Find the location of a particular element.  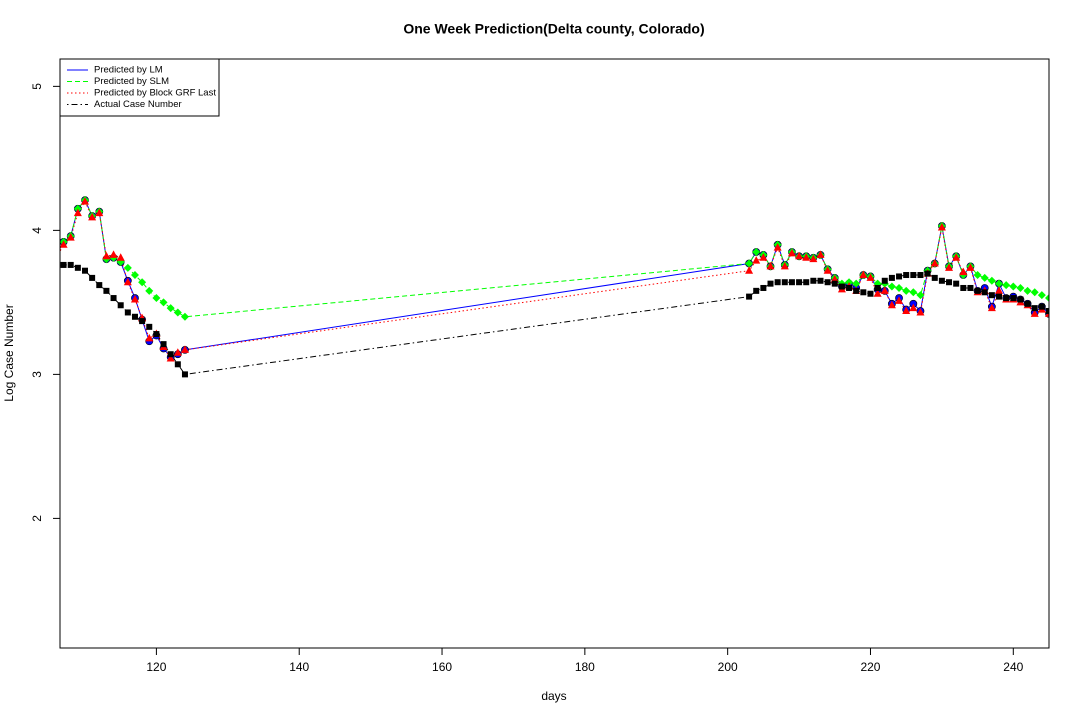

y-tick-label: 2 is located at coordinates (37, 518).